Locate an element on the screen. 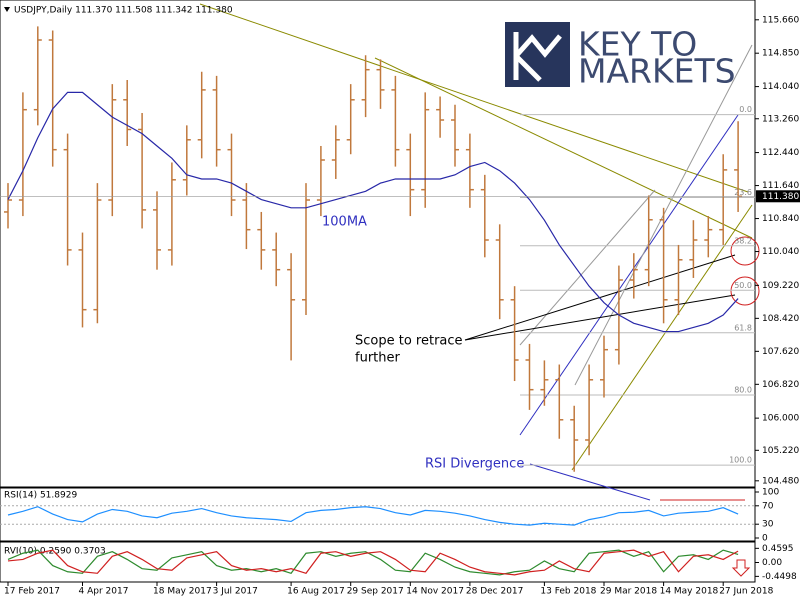 The image size is (800, 600). annotation: further is located at coordinates (377, 358).